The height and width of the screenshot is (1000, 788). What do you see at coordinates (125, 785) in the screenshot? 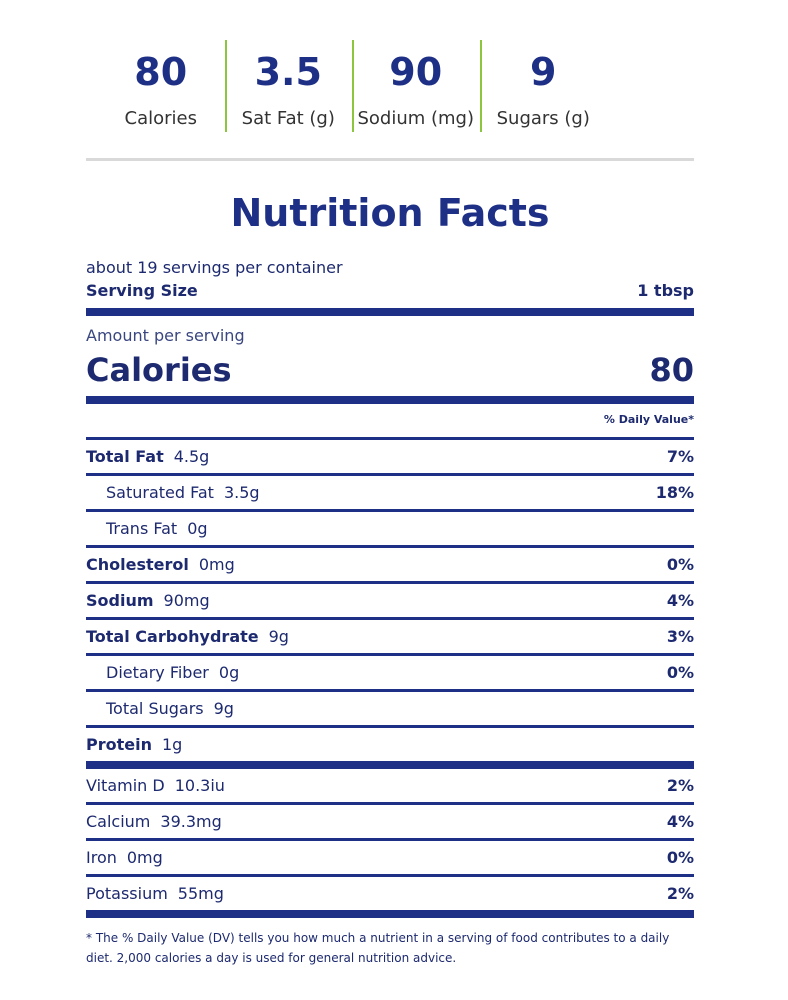
I see `nutrient-name: Vitamin D` at bounding box center [125, 785].